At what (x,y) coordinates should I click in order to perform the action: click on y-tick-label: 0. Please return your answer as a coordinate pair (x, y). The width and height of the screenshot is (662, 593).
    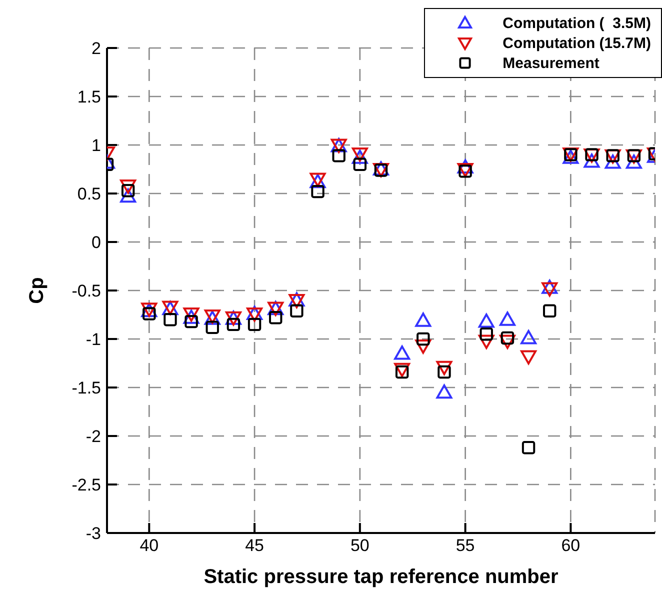
    Looking at the image, I should click on (96, 242).